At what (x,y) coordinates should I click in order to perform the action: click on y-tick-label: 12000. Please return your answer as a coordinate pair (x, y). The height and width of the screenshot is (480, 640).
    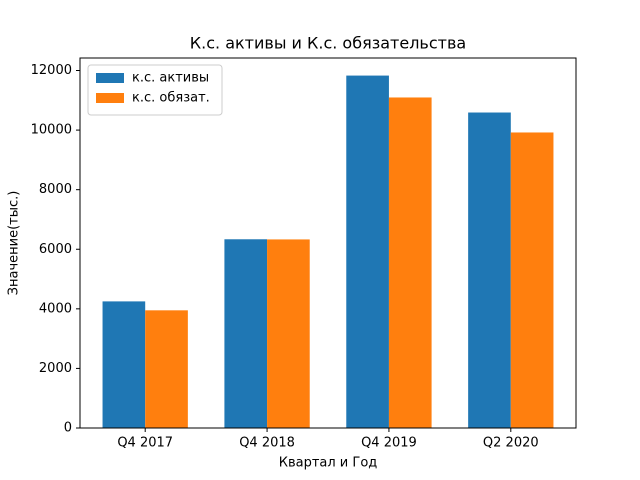
    Looking at the image, I should click on (51, 70).